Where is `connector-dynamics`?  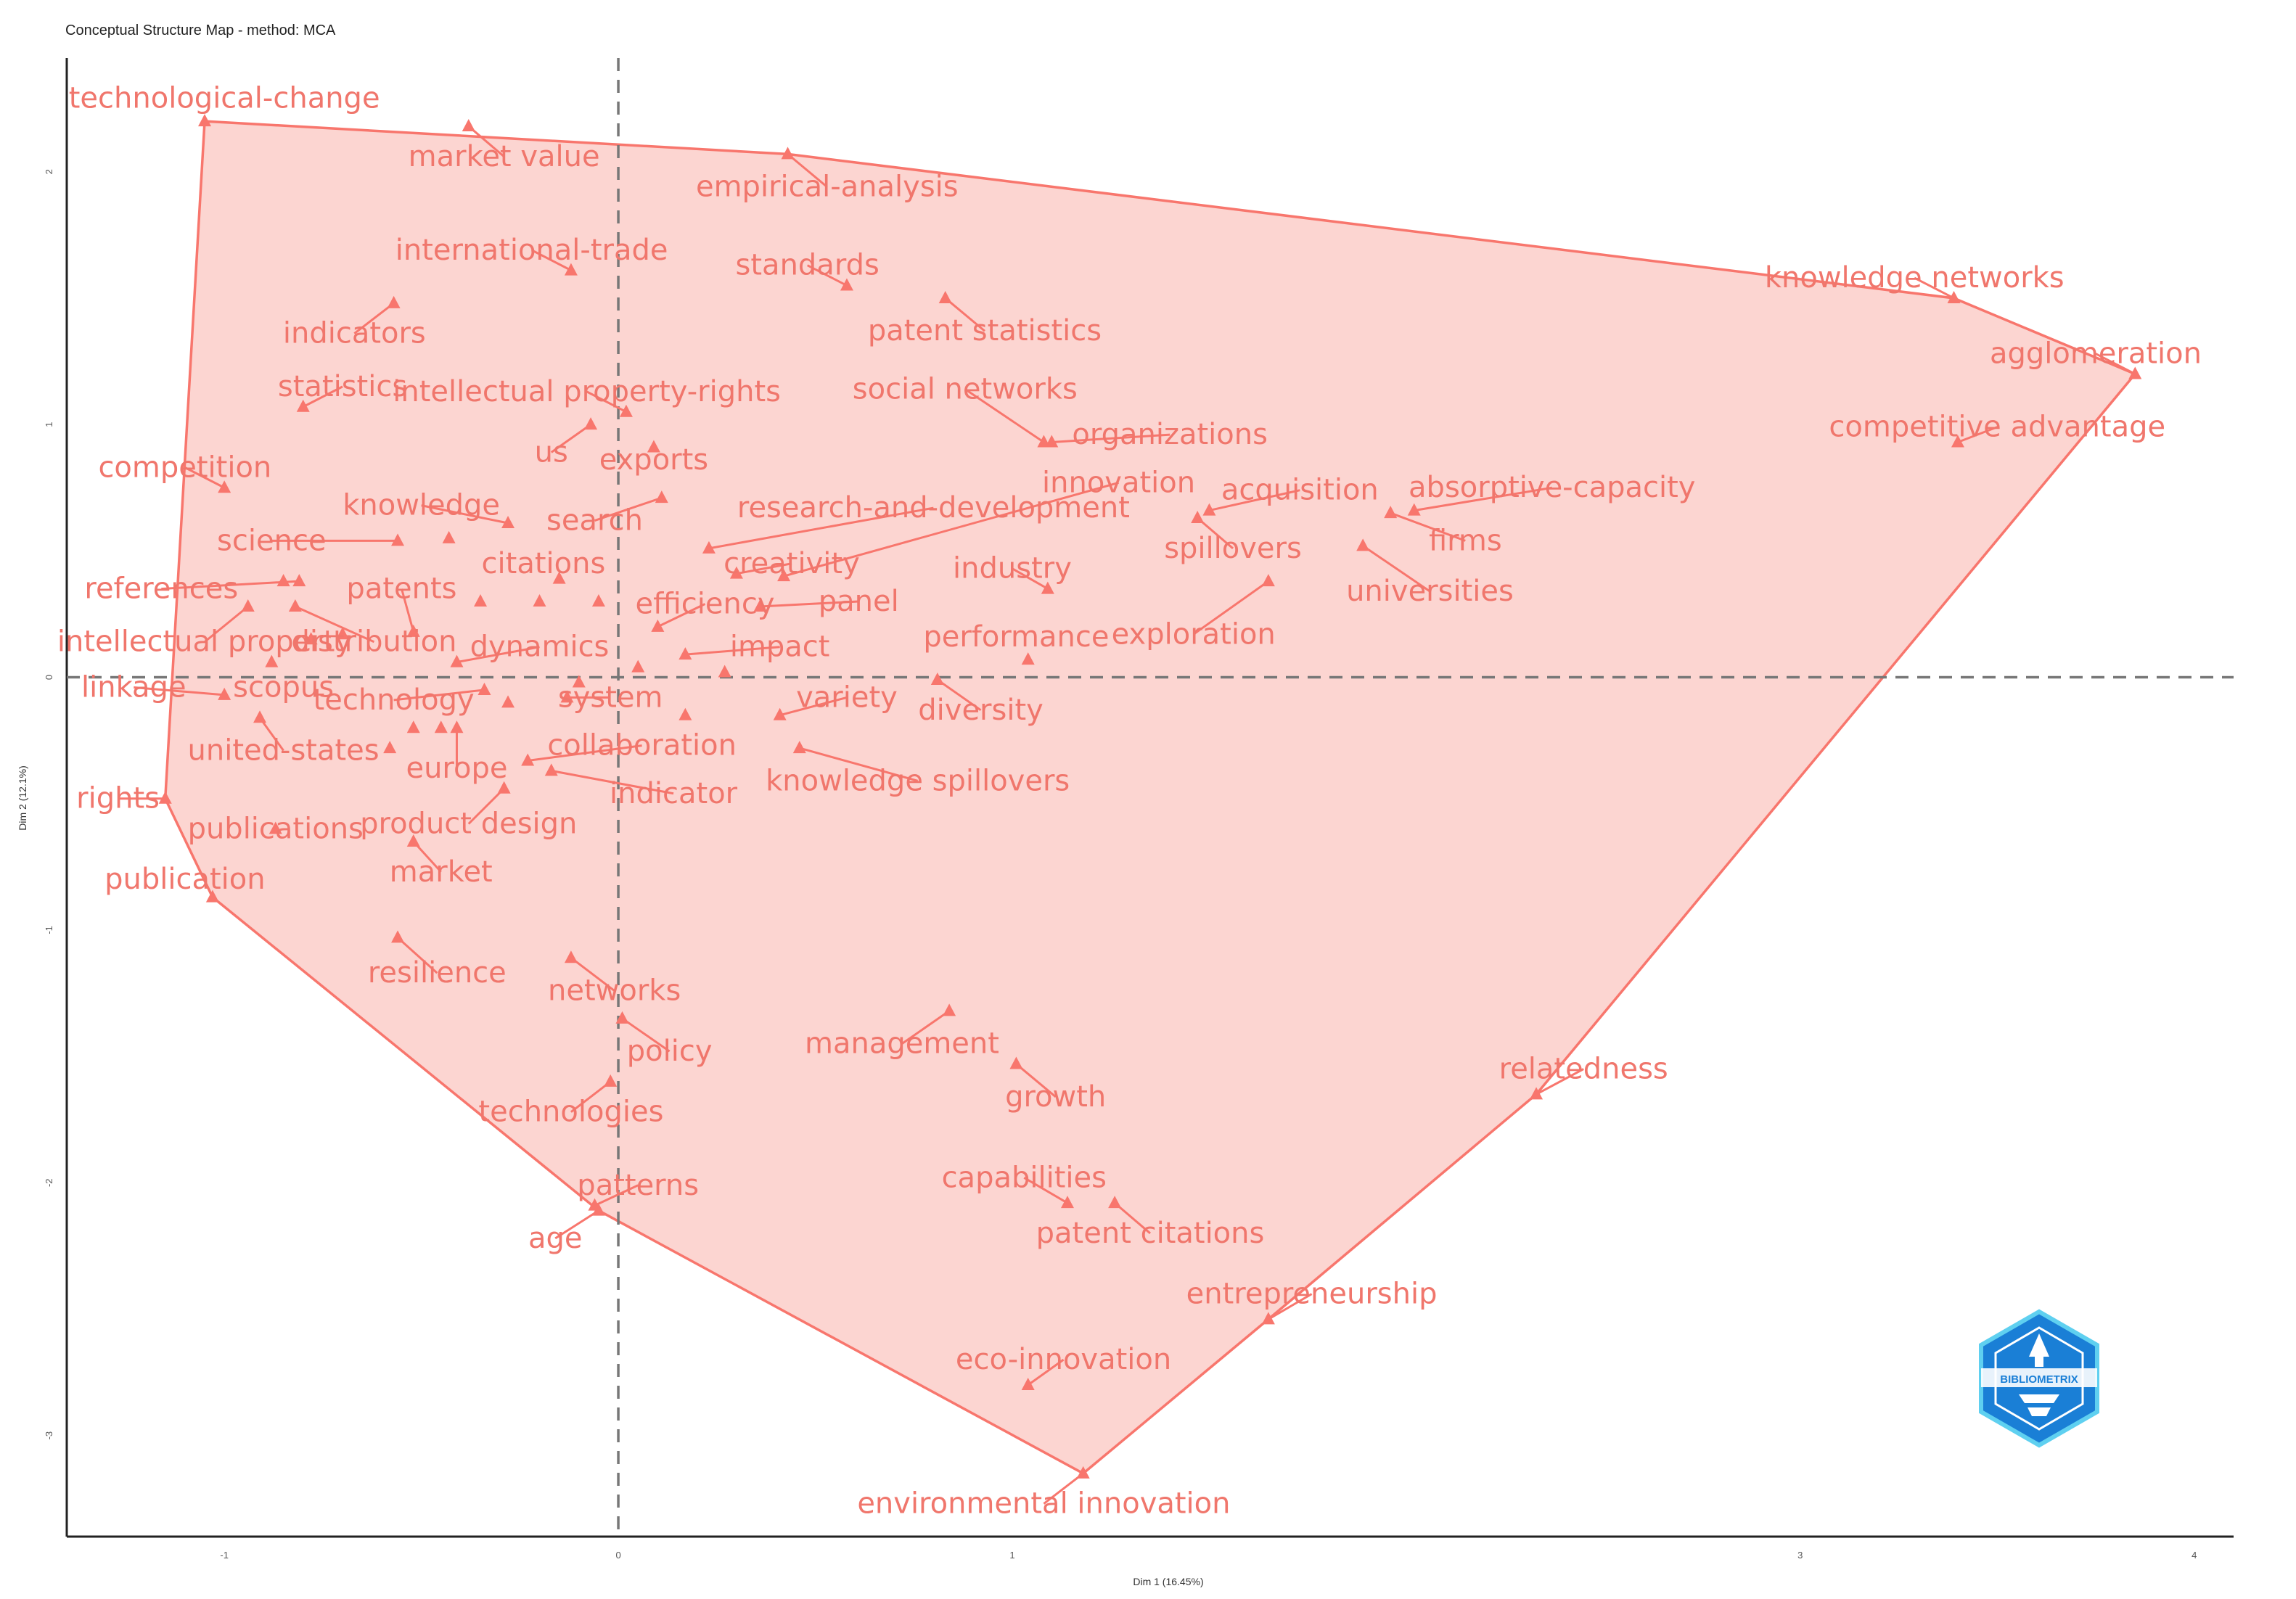 connector-dynamics is located at coordinates (498, 655).